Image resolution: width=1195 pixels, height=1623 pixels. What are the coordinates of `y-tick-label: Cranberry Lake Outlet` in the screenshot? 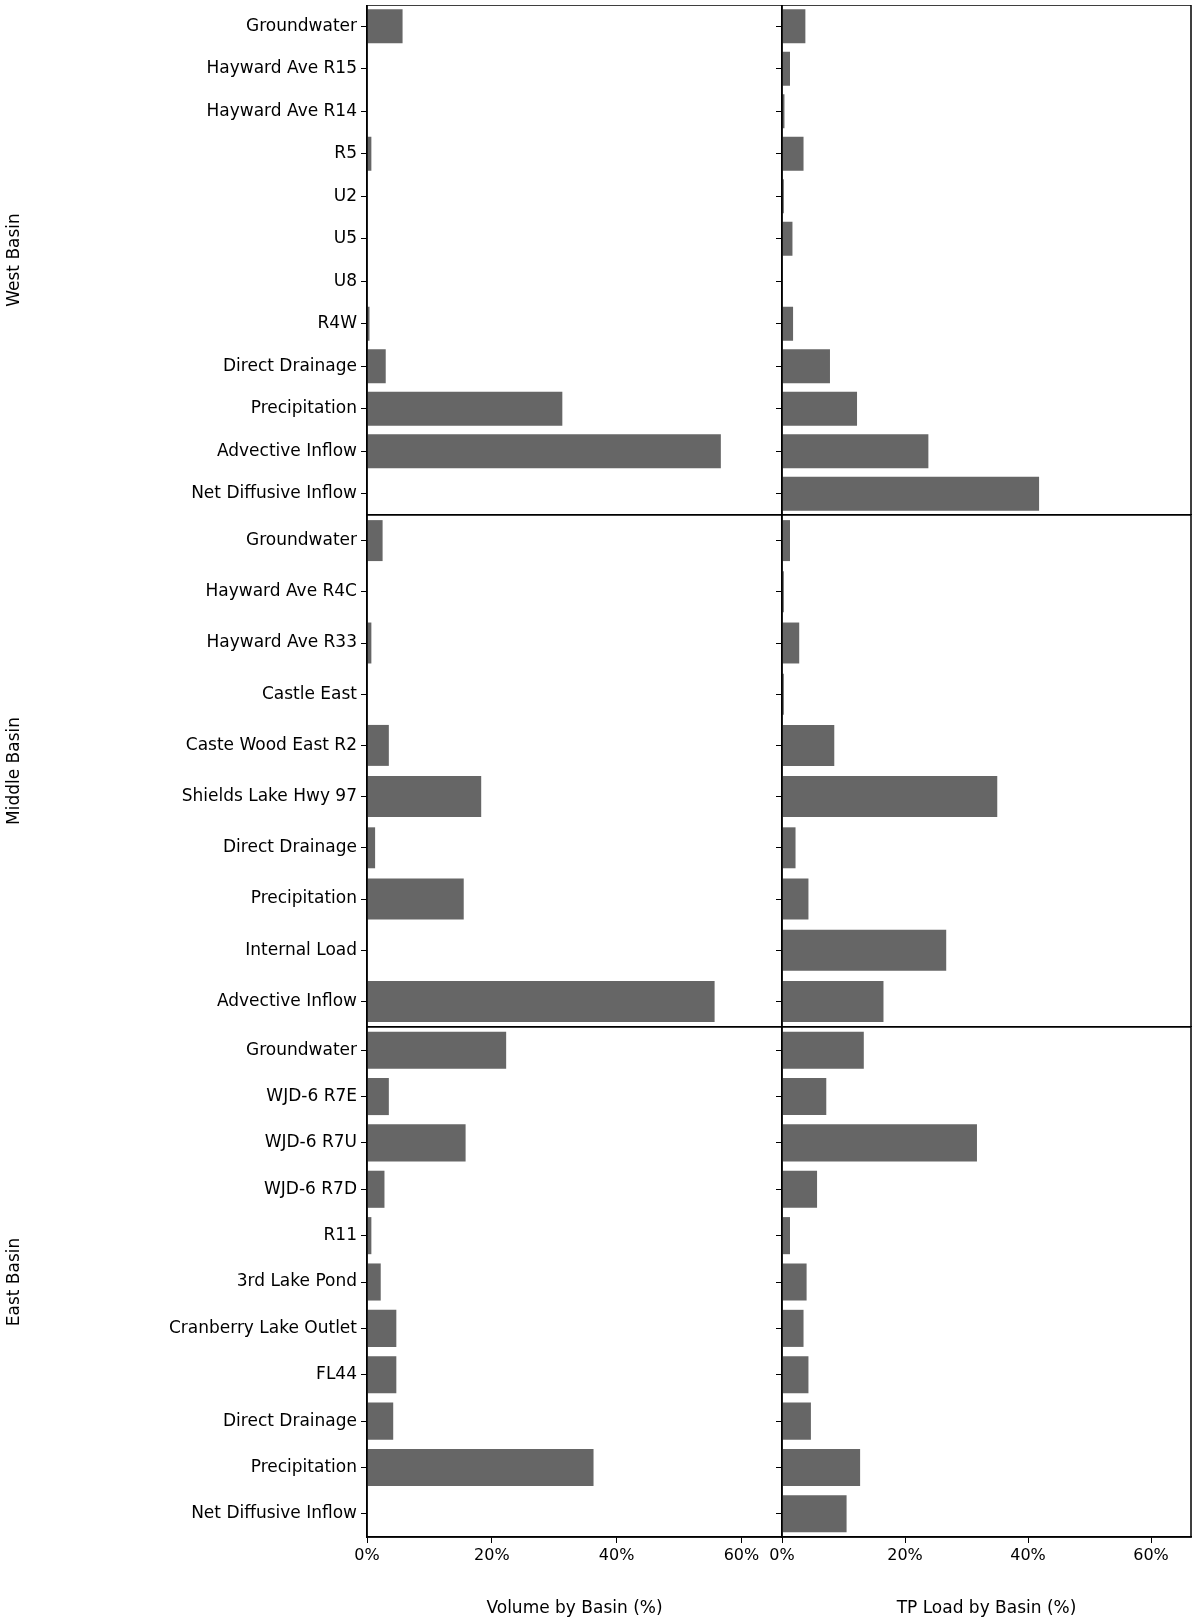 It's located at (263, 1326).